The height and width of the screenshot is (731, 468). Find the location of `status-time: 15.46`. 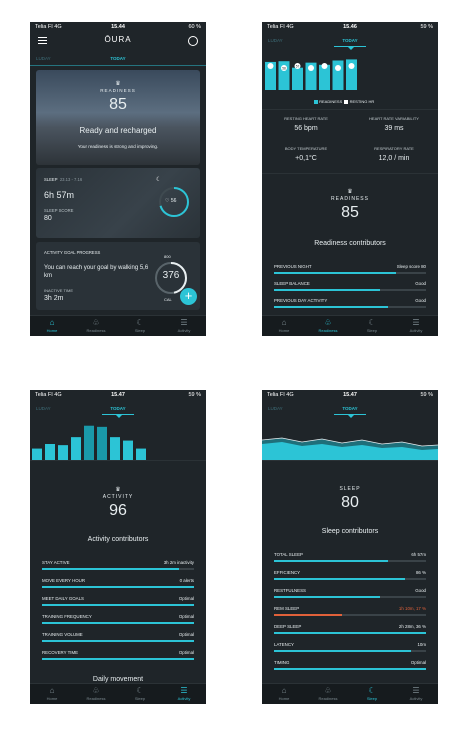

status-time: 15.46 is located at coordinates (350, 27).